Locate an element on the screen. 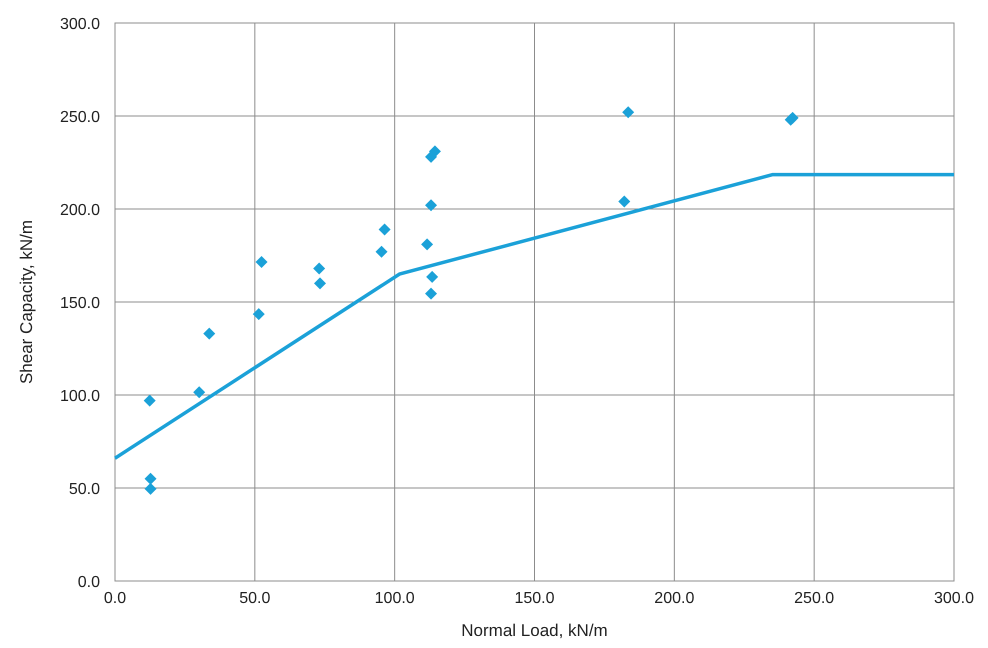 The width and height of the screenshot is (988, 648). x-tick-label: 100.0 is located at coordinates (394, 598).